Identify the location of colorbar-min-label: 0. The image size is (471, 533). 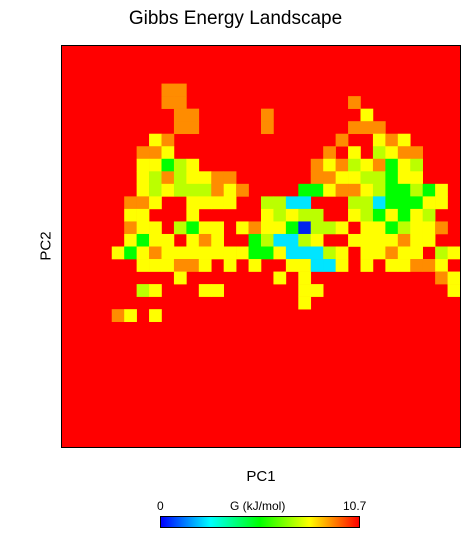
(160, 506).